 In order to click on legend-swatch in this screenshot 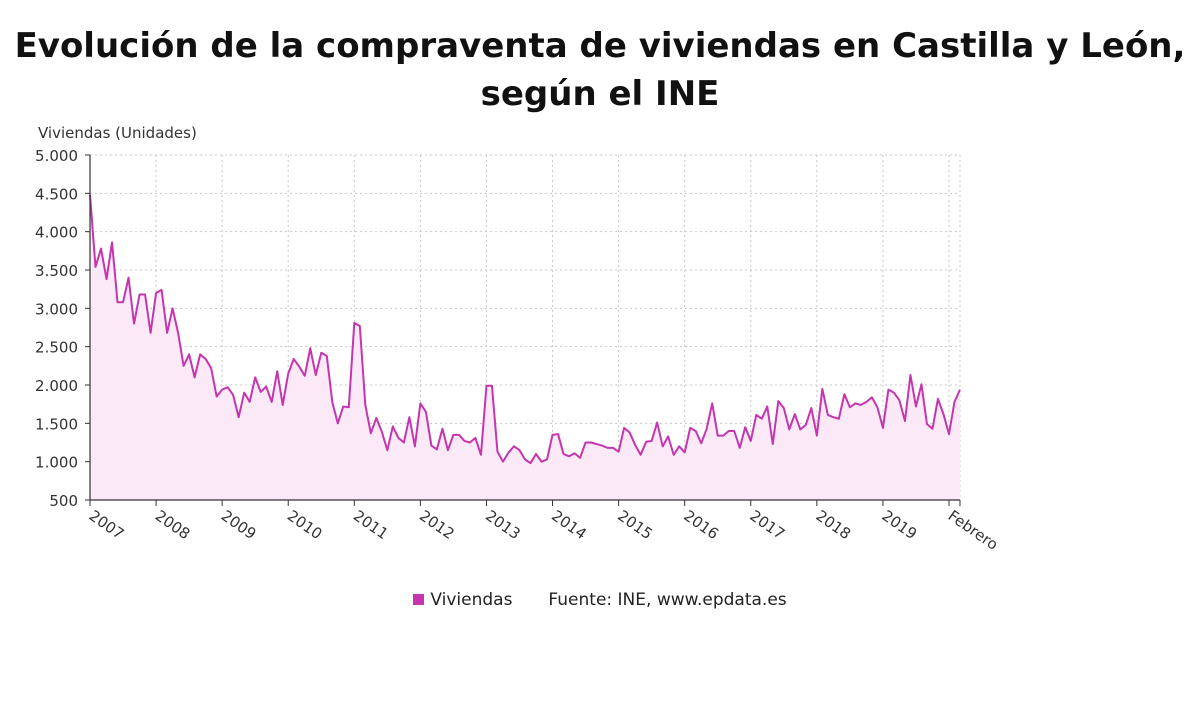, I will do `click(419, 599)`.